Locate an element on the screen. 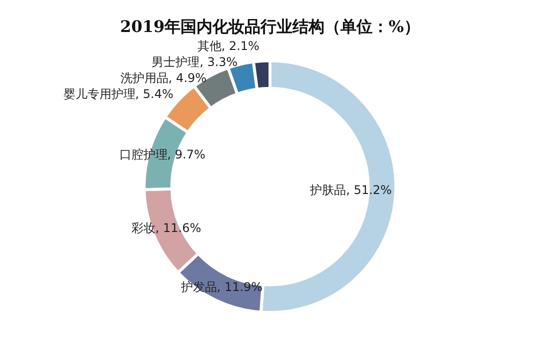  slice-label: 护肤品, 51.2% is located at coordinates (350, 189).